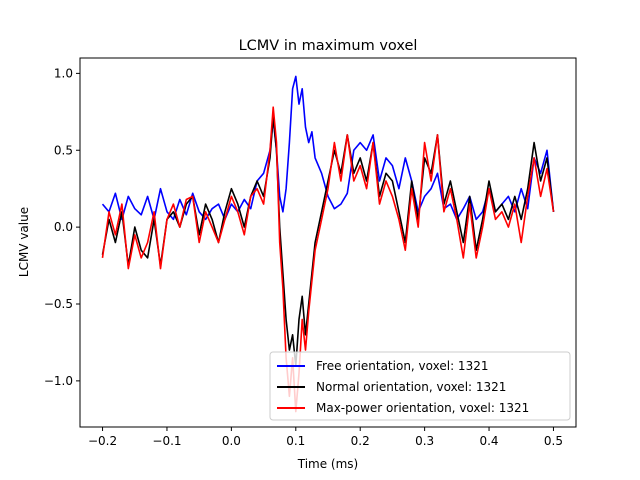  What do you see at coordinates (360, 441) in the screenshot?
I see `x-tick-label: 0.2` at bounding box center [360, 441].